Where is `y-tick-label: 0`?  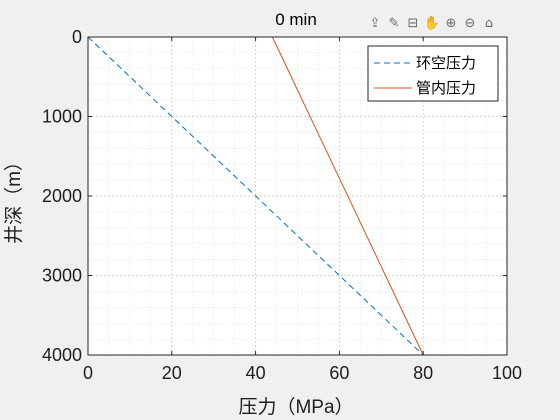
y-tick-label: 0 is located at coordinates (77, 37).